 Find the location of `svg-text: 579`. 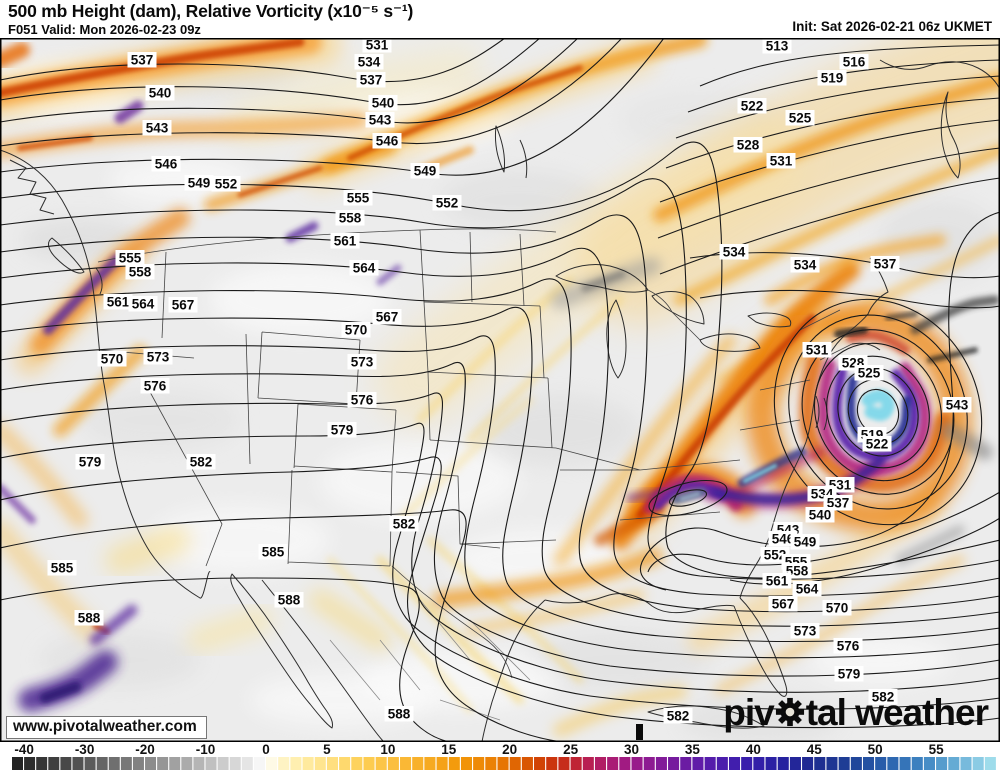

svg-text: 579 is located at coordinates (342, 430).